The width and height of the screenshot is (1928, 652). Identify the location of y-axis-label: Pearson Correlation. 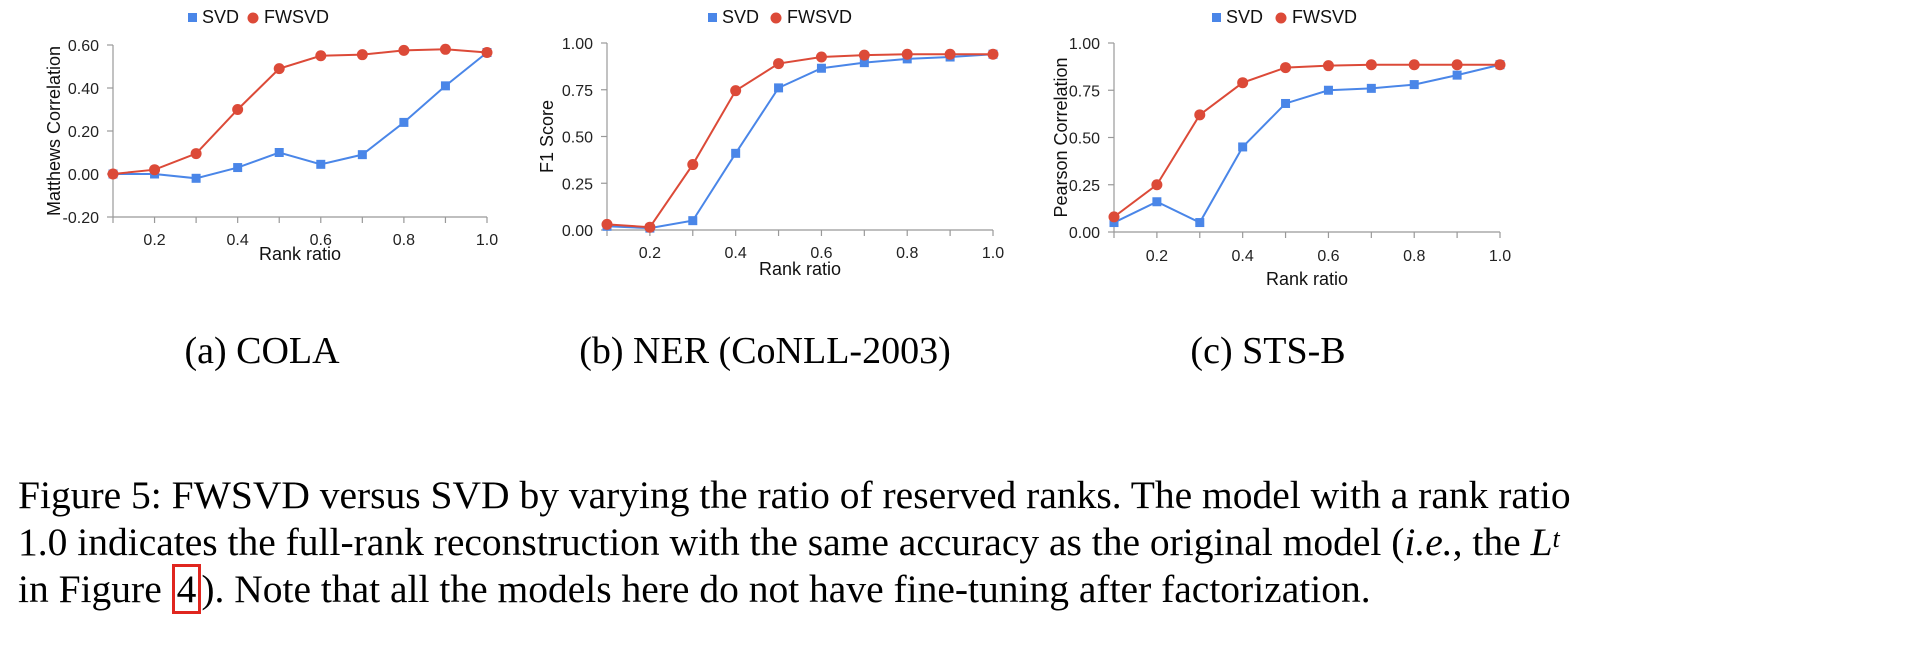
(1061, 137).